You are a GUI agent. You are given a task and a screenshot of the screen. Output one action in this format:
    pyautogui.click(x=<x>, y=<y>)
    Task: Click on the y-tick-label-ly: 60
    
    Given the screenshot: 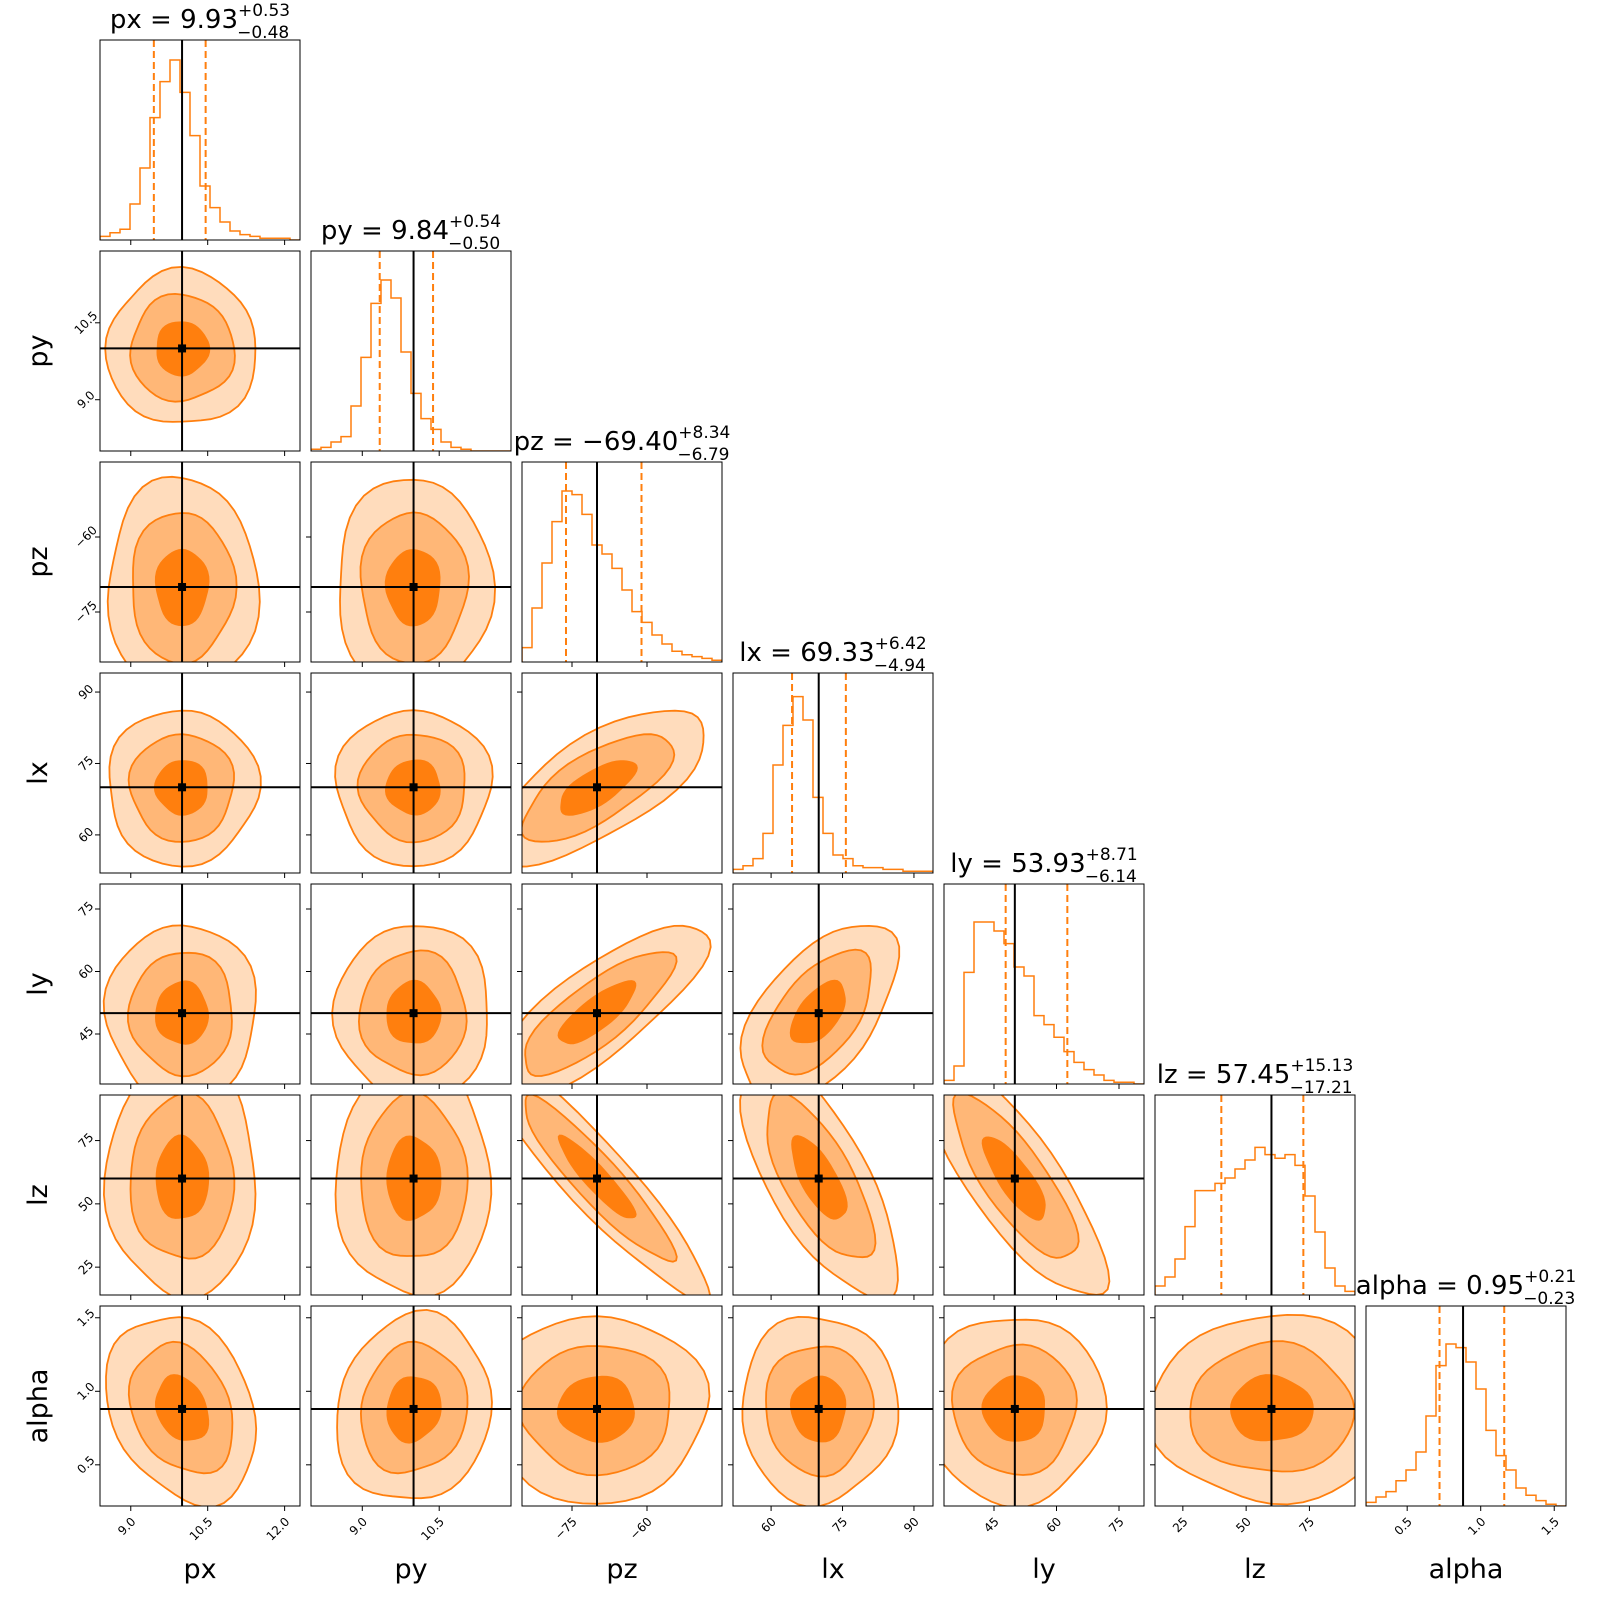 What is the action you would take?
    pyautogui.click(x=86, y=971)
    